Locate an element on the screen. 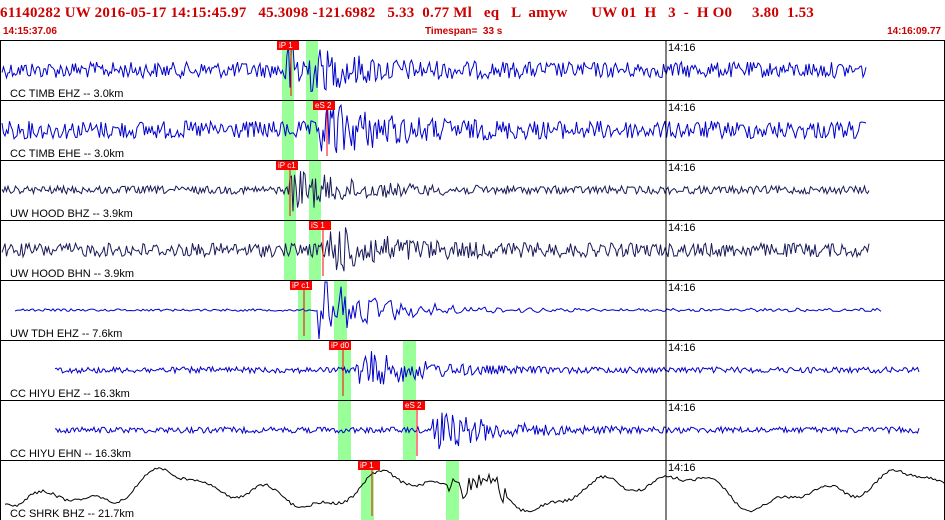 The image size is (945, 520). channel-label: CC TIMB EHZ -- 3.0km is located at coordinates (66, 94).